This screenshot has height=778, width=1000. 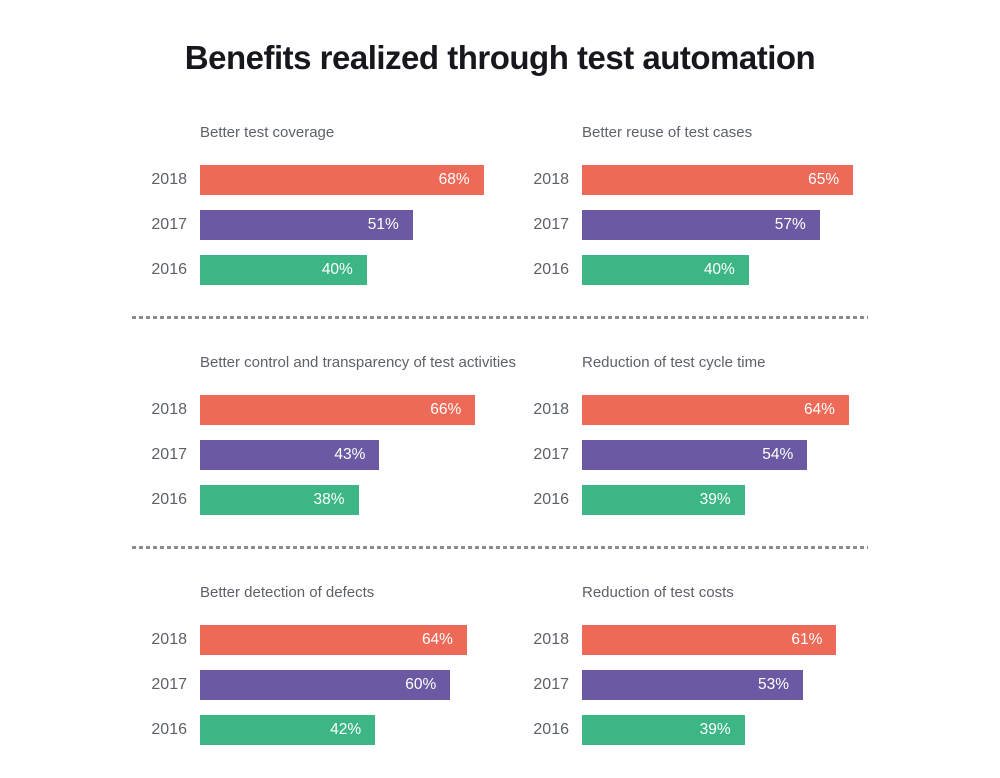 I want to click on bar-track: 43%, so click(x=346, y=455).